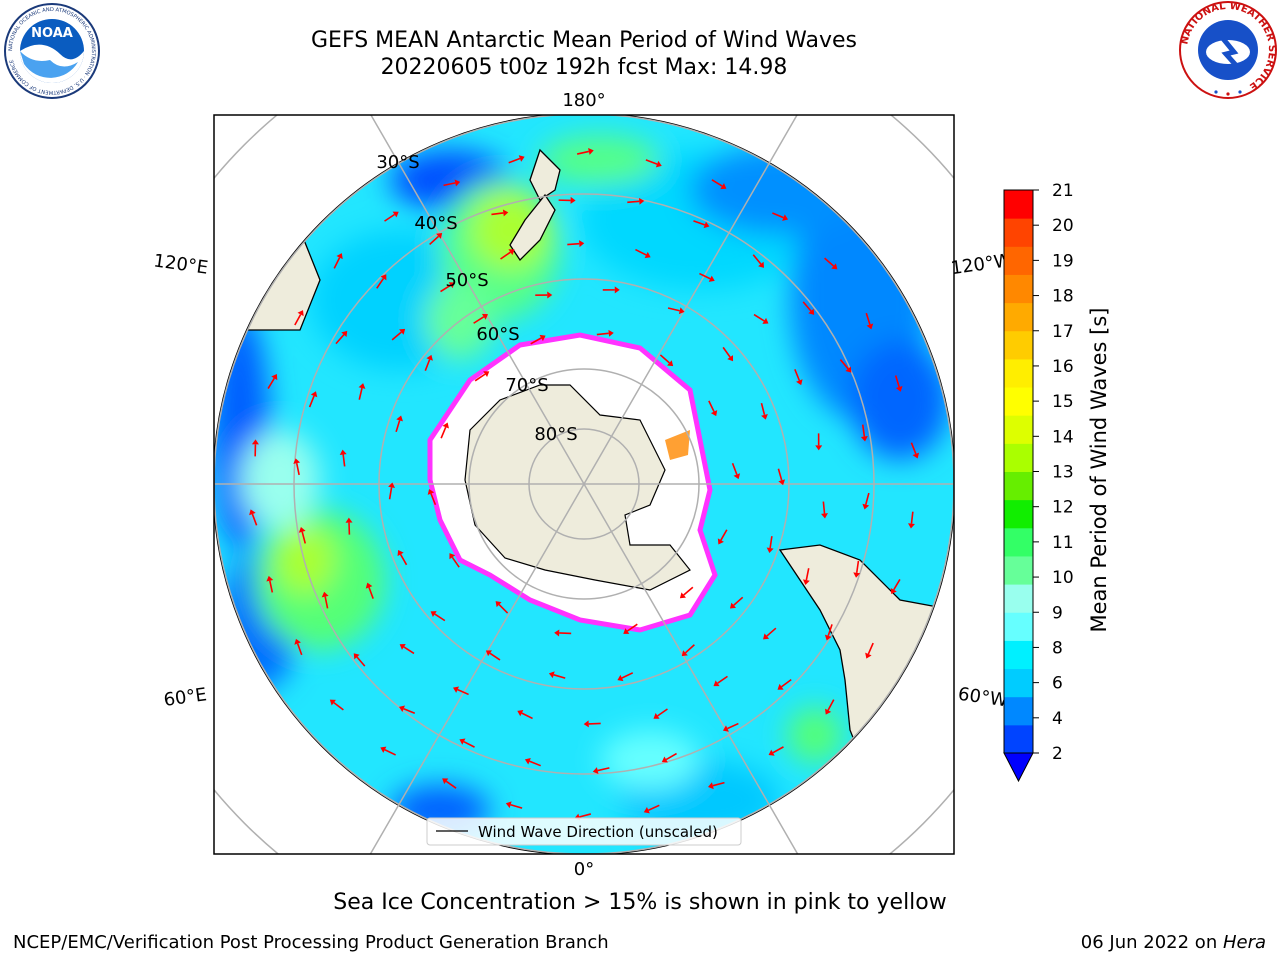 This screenshot has height=960, width=1280. I want to click on latitude-label: 50°S, so click(466, 280).